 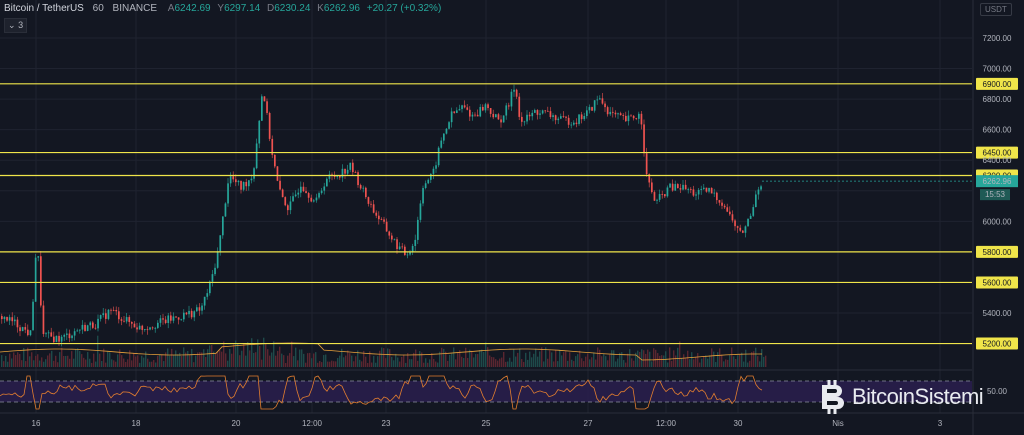 What do you see at coordinates (996, 9) in the screenshot?
I see `currency-badge: USDT` at bounding box center [996, 9].